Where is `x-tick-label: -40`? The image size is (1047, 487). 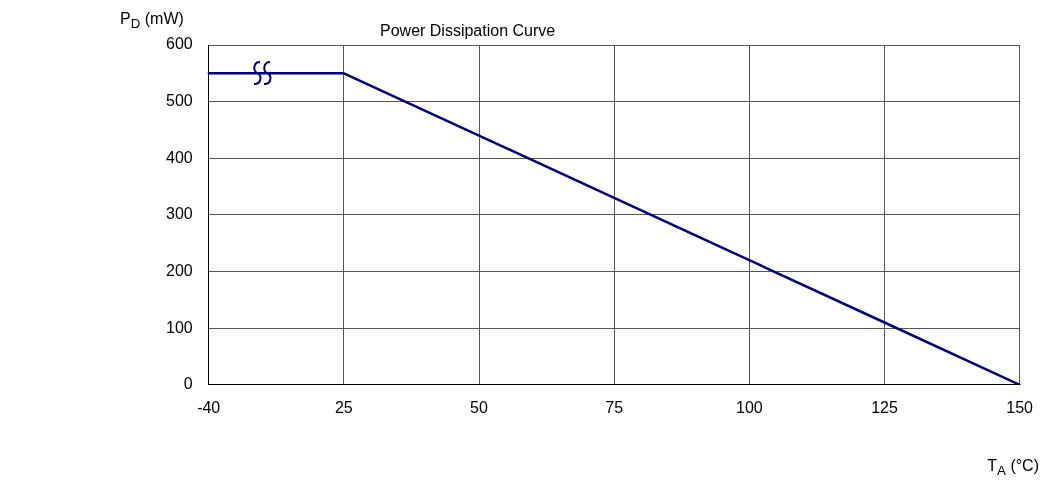
x-tick-label: -40 is located at coordinates (209, 407).